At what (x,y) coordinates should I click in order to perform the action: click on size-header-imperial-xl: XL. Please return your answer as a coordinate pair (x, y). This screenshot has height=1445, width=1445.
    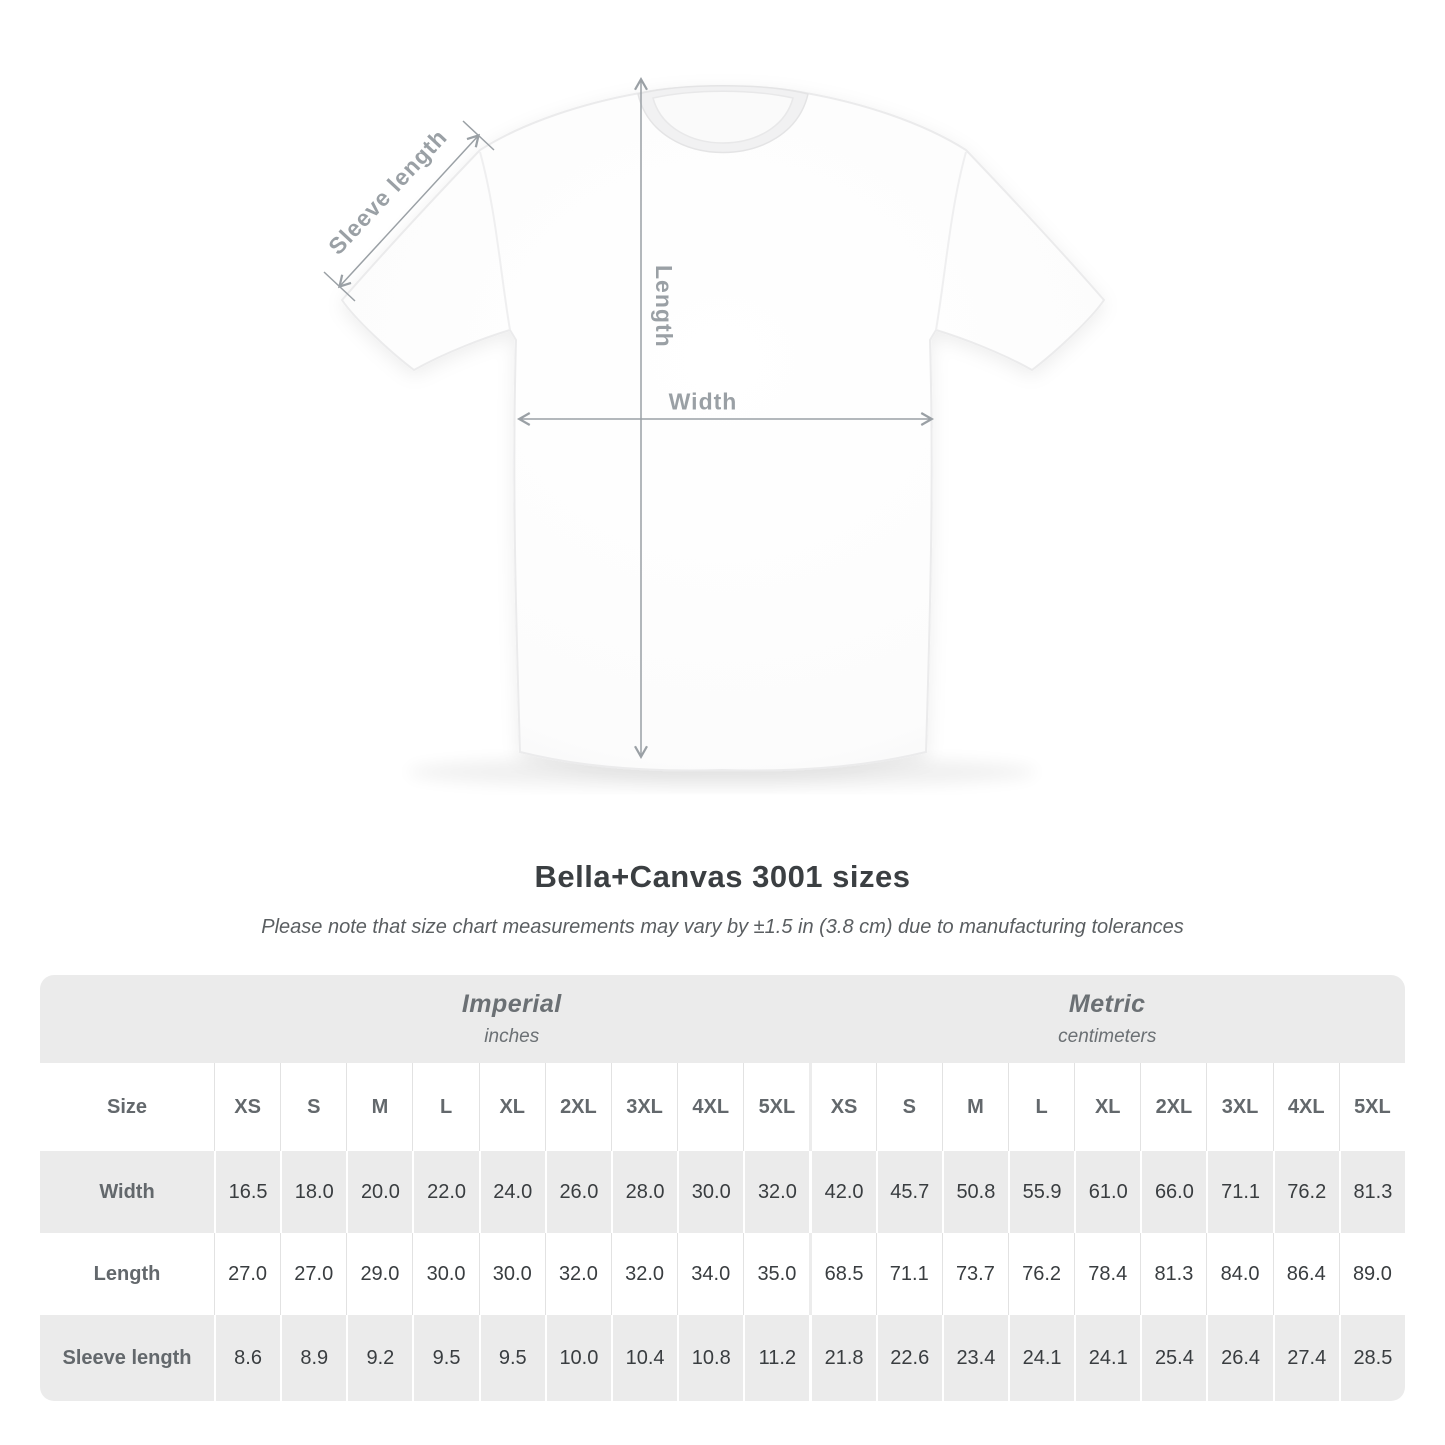
    Looking at the image, I should click on (511, 1107).